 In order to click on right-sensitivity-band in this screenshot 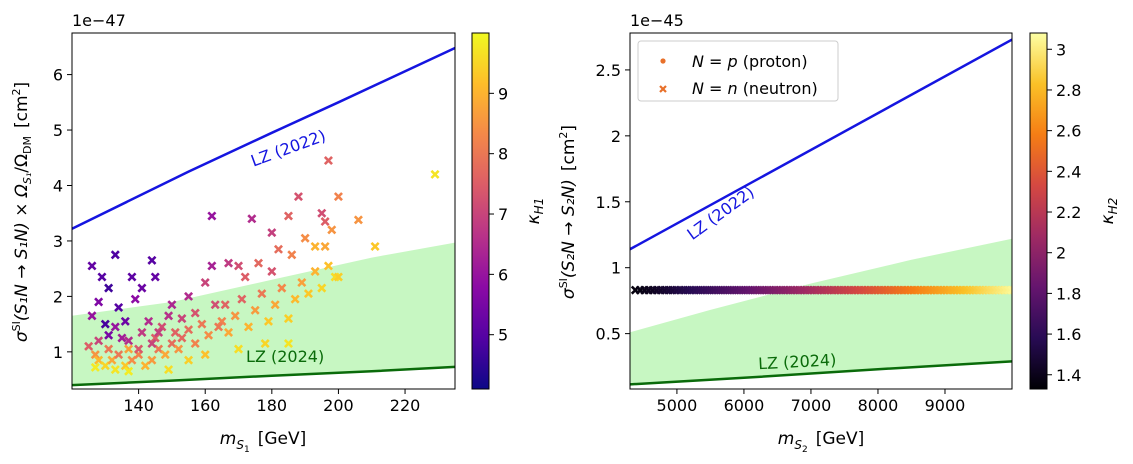, I will do `click(821, 311)`.